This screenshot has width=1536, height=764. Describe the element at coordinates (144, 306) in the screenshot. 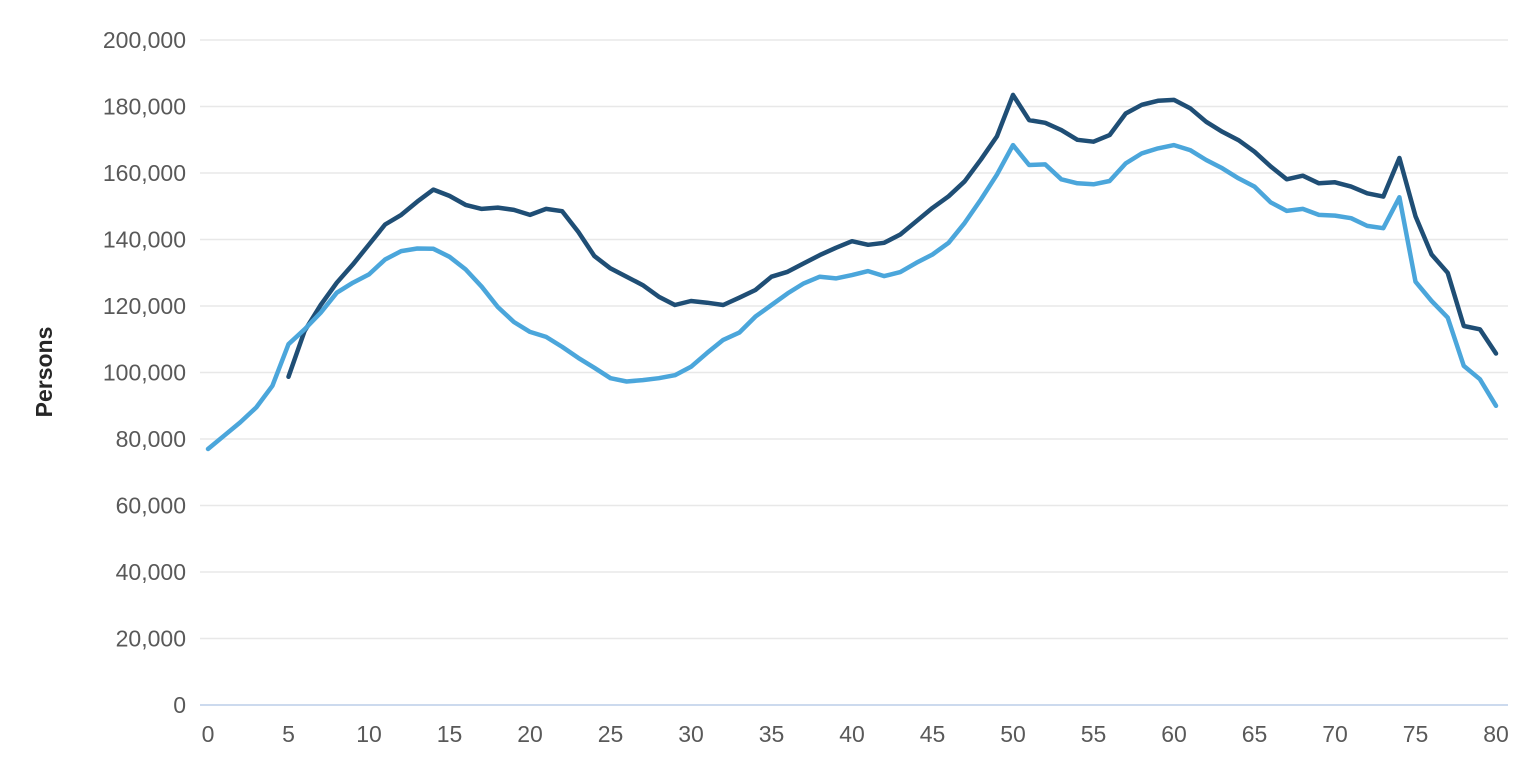

I see `y-tick-label: 120,000` at that location.